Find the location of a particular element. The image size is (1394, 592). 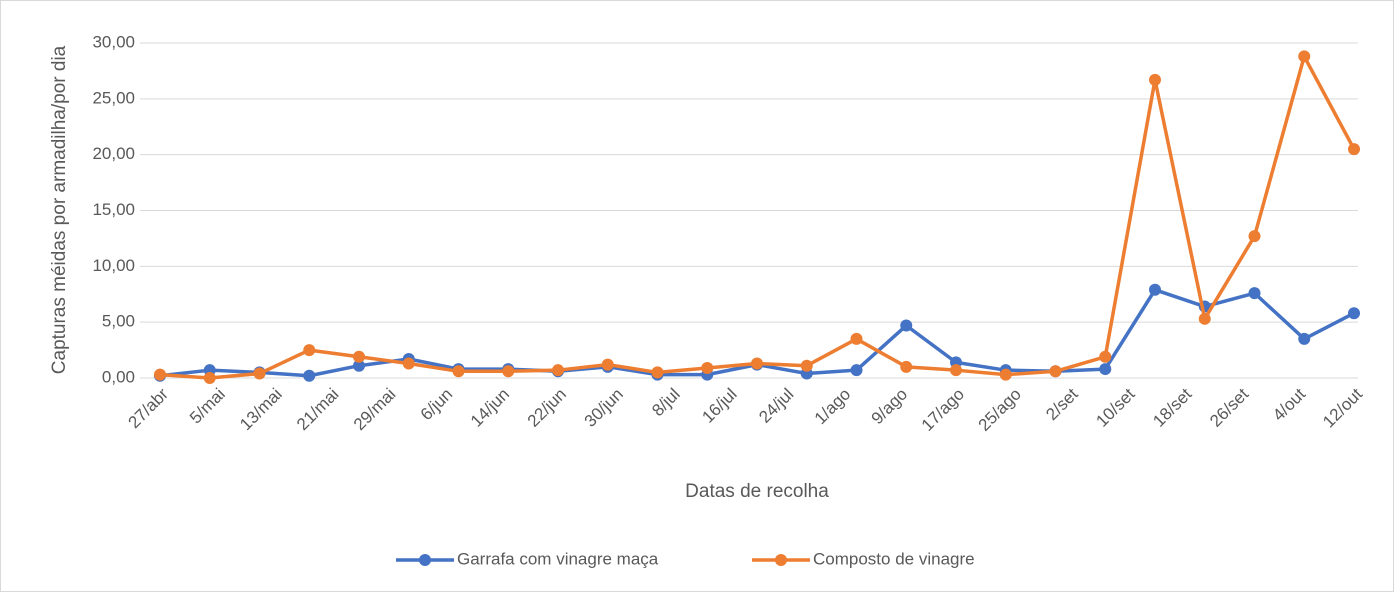

y-tick-label: 20,00 is located at coordinates (113, 153).